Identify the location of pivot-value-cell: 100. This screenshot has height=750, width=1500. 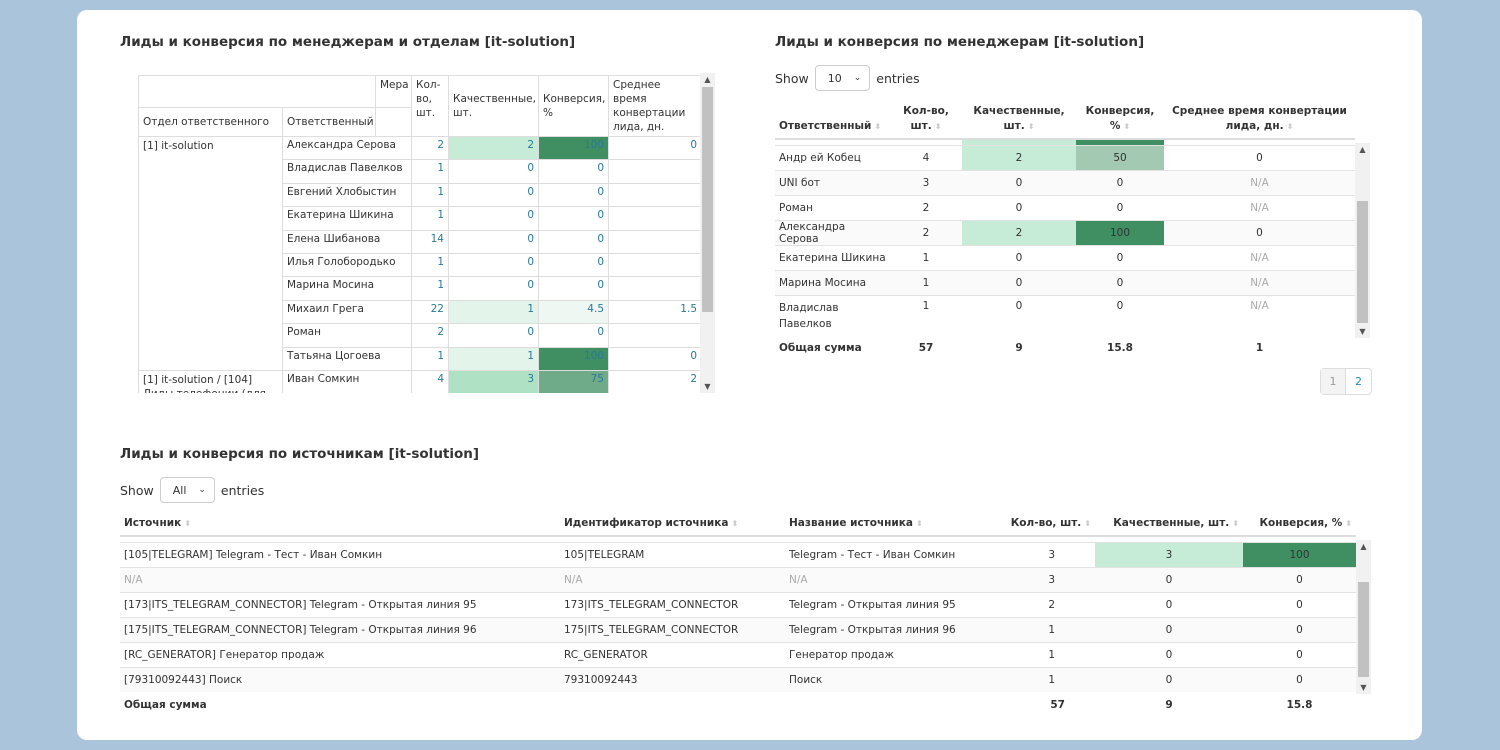
(573, 358).